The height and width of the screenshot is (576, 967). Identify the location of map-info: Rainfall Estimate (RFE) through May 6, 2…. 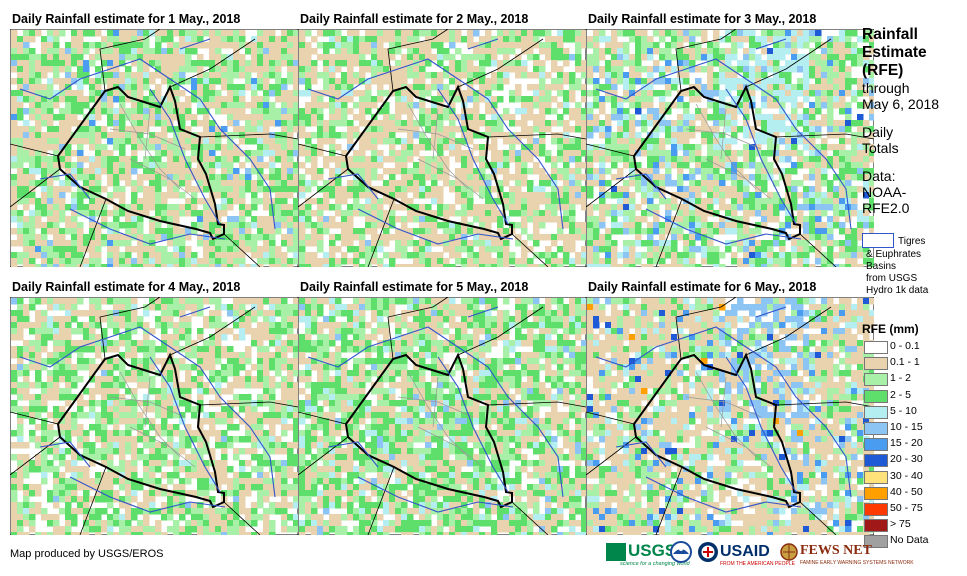
(912, 121).